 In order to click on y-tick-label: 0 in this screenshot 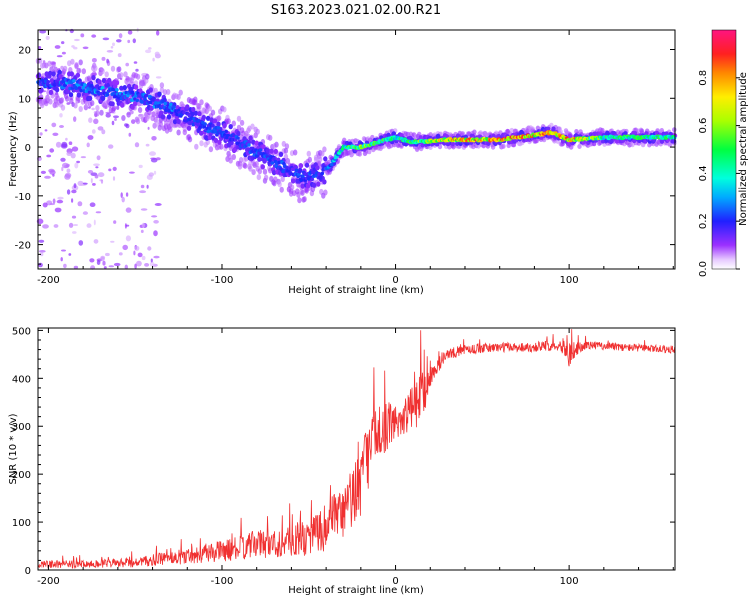, I will do `click(28, 148)`.